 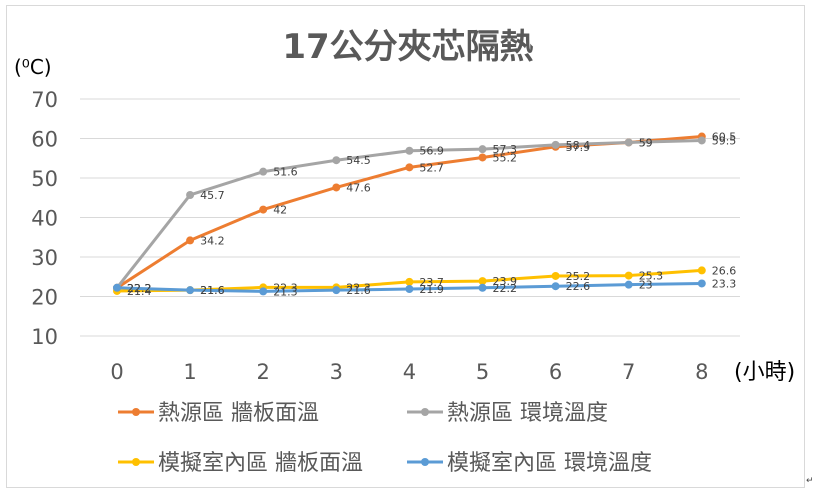 What do you see at coordinates (116, 372) in the screenshot?
I see `x-tick-label: 0` at bounding box center [116, 372].